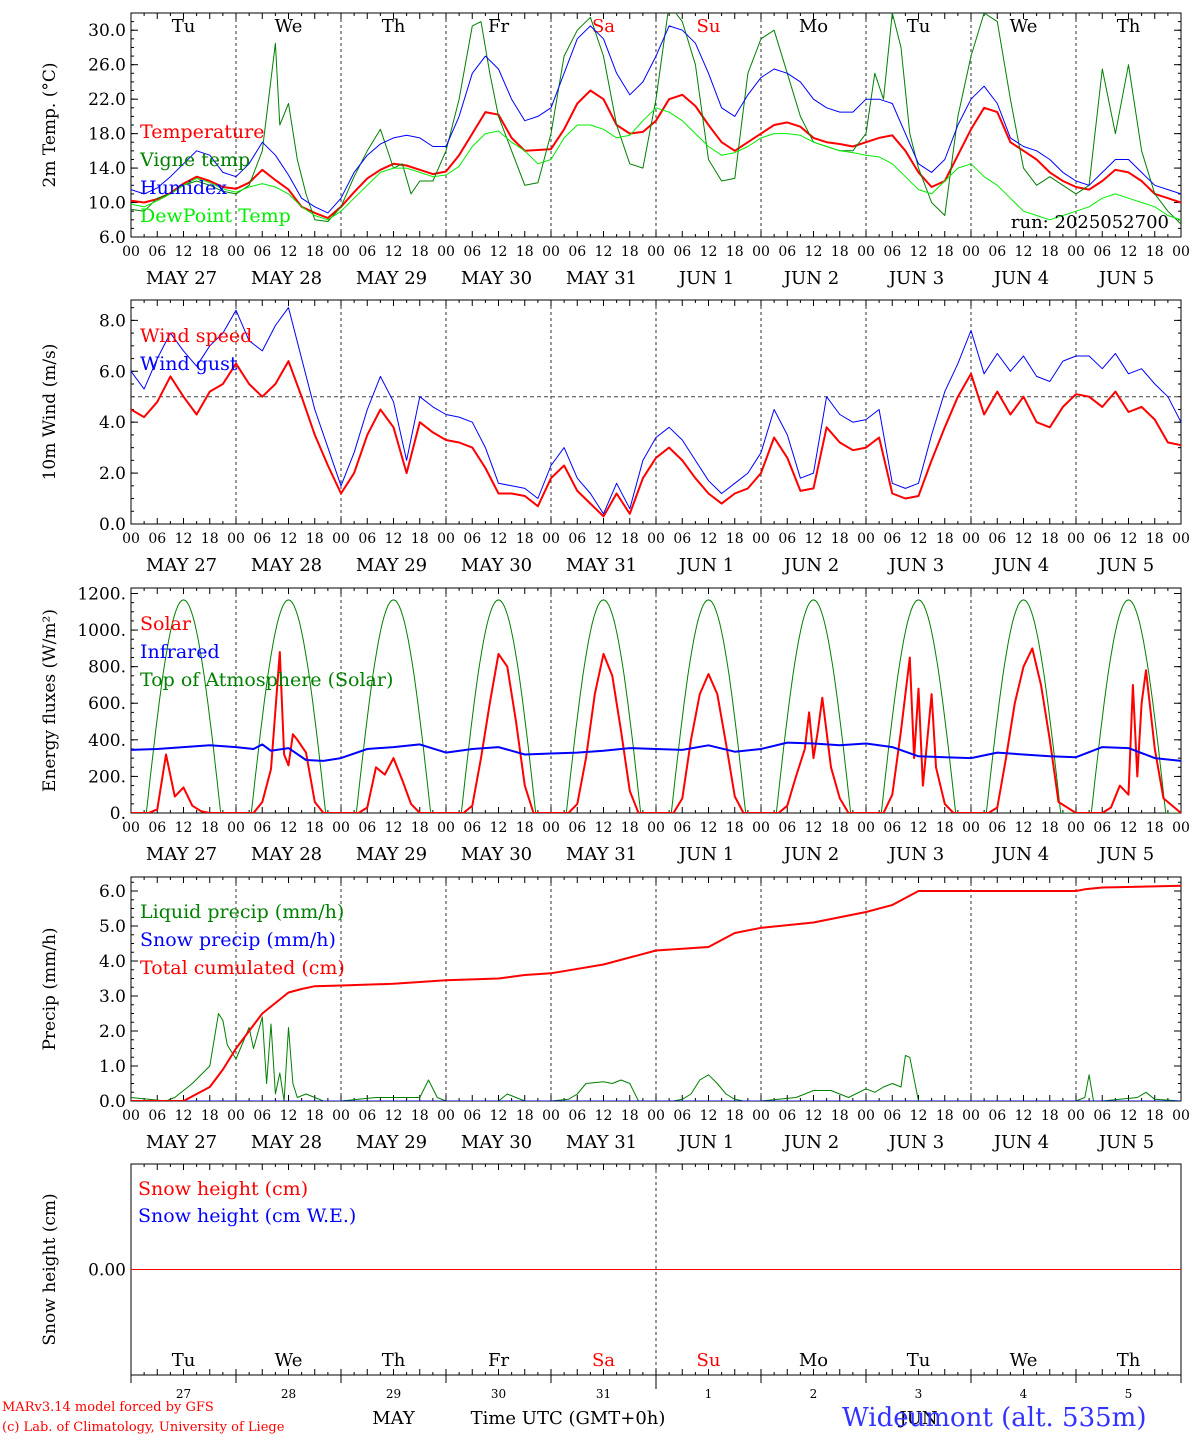 The width and height of the screenshot is (1194, 1445). Describe the element at coordinates (108, 1407) in the screenshot. I see `footer-model: MARv3.14 model forced by GFS` at that location.